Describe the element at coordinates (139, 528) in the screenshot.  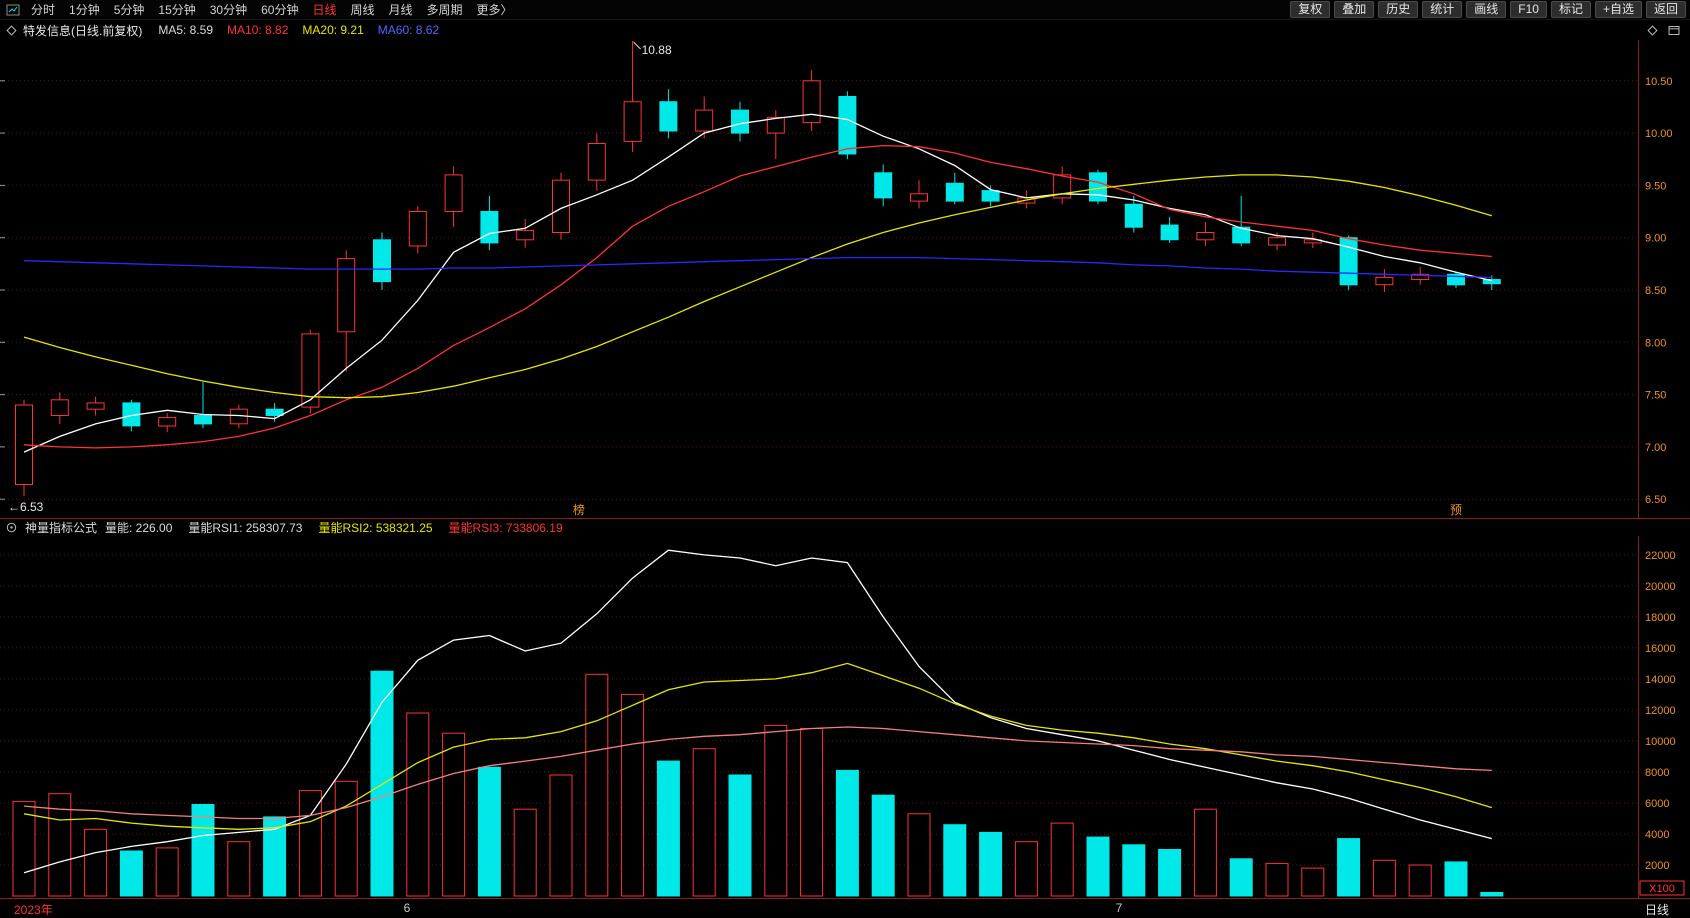
I see `indicator-field-0: 量能: 226.00` at that location.